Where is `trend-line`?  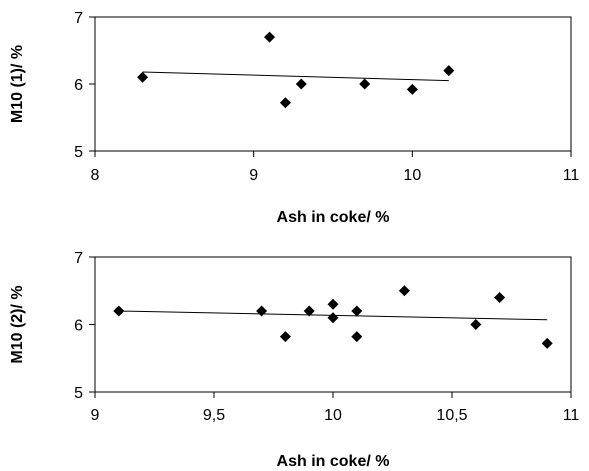 trend-line is located at coordinates (295, 76).